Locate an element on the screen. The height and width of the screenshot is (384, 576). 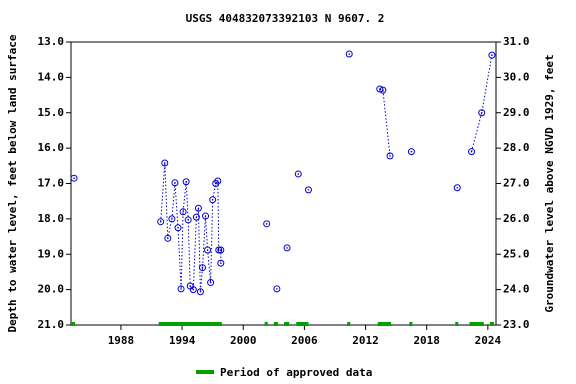
y2-tick-label: 30.0 is located at coordinates (516, 76).